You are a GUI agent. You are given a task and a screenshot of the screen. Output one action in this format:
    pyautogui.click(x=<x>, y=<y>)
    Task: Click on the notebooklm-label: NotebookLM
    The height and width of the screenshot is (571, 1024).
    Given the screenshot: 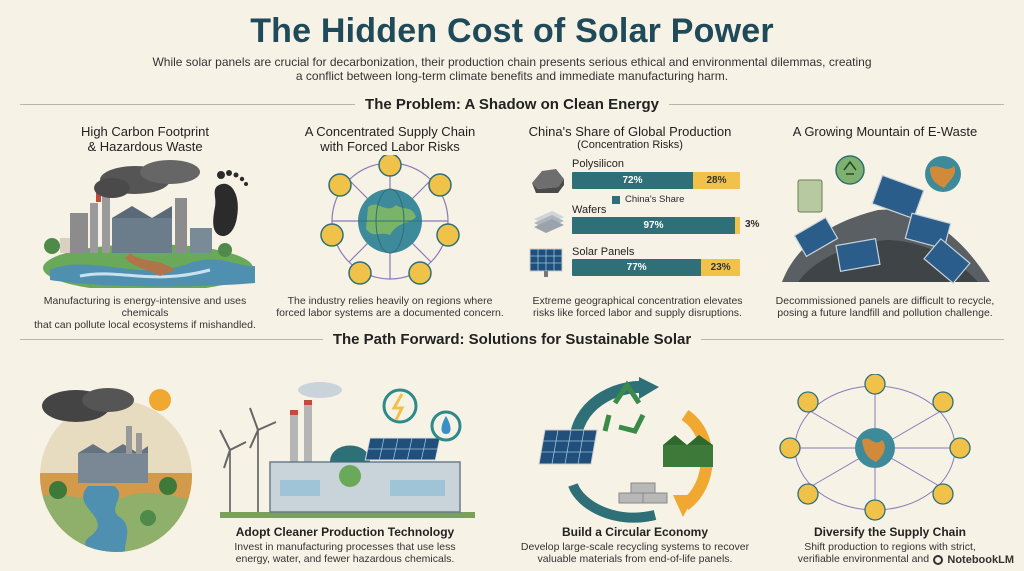 What is the action you would take?
    pyautogui.click(x=980, y=560)
    